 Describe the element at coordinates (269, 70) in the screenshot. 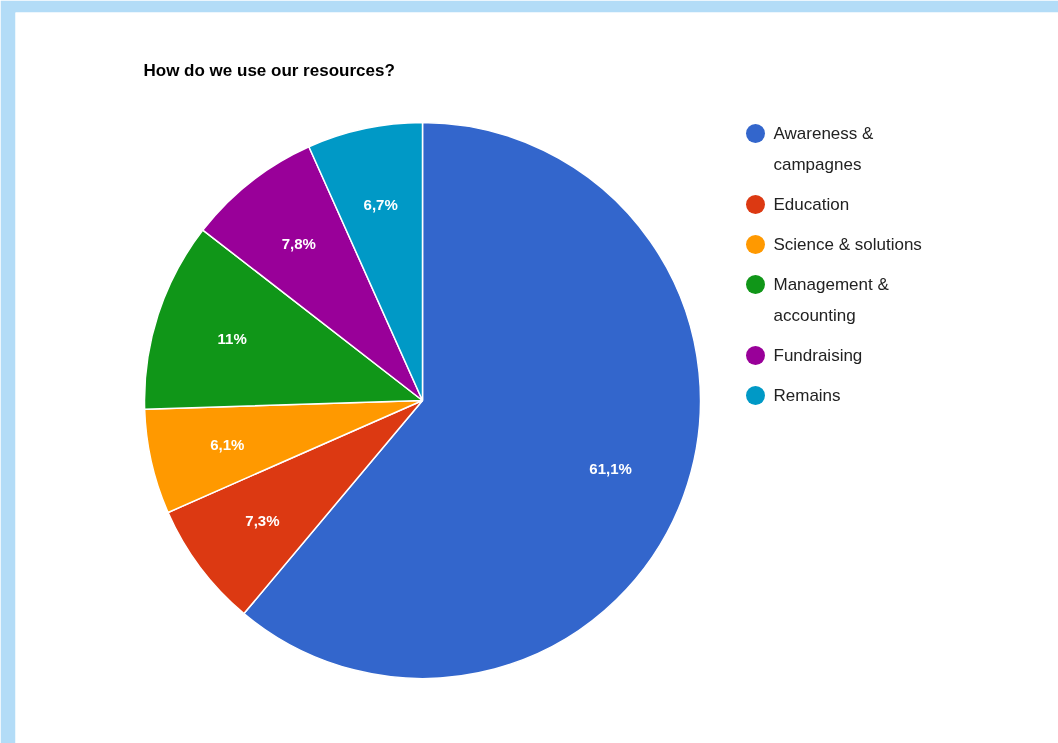

I see `chart-title: How do we use our resources?` at that location.